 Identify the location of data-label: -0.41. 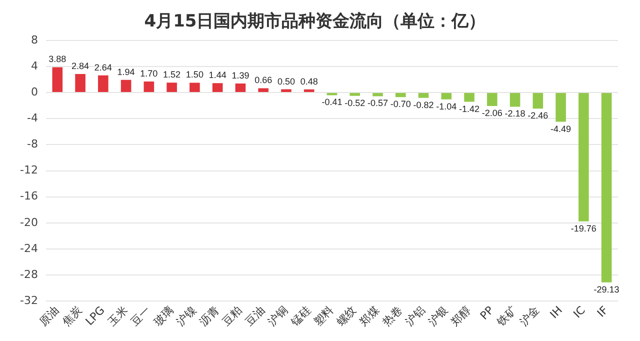
(332, 102).